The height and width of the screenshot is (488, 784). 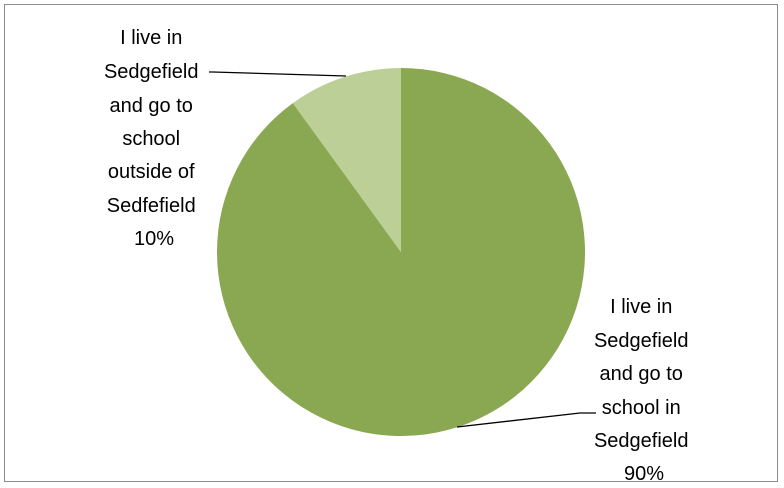 What do you see at coordinates (151, 172) in the screenshot?
I see `label-line: outside of` at bounding box center [151, 172].